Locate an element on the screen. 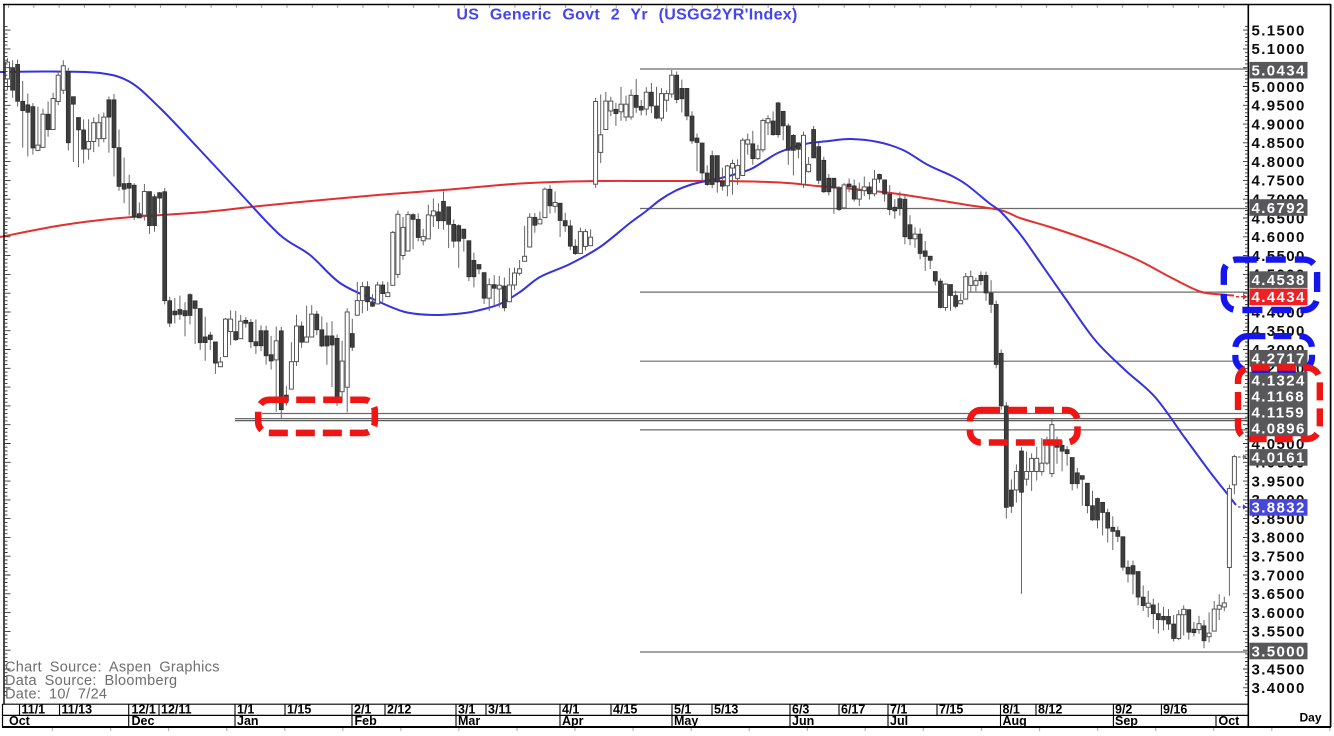  svg-text:US Generic Govt 2 Yr (USGG2YR': US Generic Govt 2 Yr (USGG2YR'Index) is located at coordinates (626, 15).